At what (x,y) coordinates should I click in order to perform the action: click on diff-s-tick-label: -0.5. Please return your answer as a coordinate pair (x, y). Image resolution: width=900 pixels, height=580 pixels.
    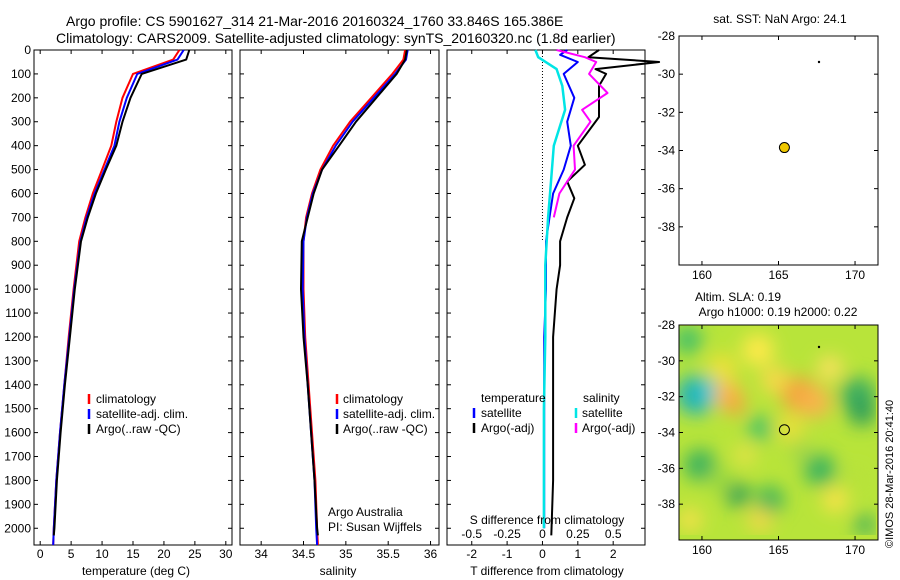
    Looking at the image, I should click on (471, 534).